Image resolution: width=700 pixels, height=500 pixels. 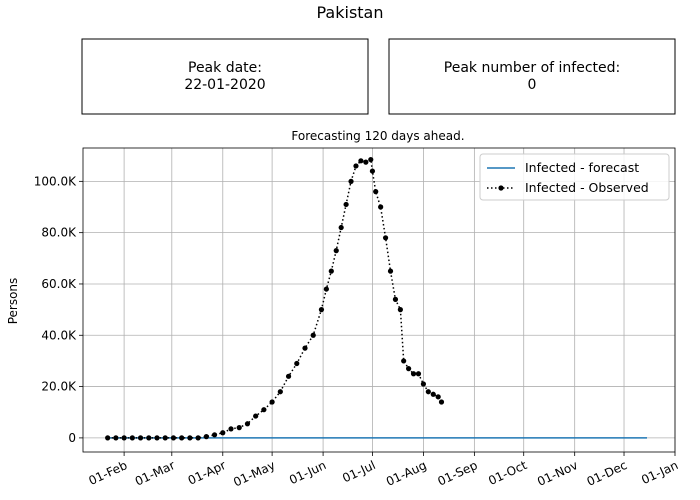 I want to click on x-tick-label: 01-Jul, so click(x=358, y=471).